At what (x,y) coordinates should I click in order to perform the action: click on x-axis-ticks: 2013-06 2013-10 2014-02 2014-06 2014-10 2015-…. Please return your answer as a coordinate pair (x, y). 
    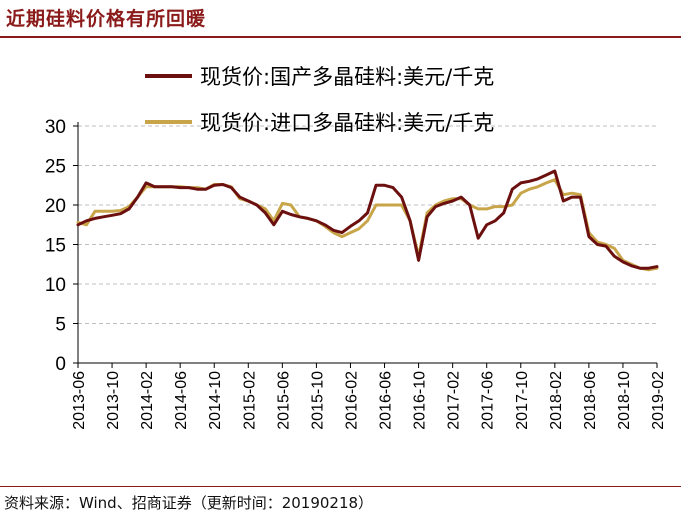
    Looking at the image, I should click on (369, 396).